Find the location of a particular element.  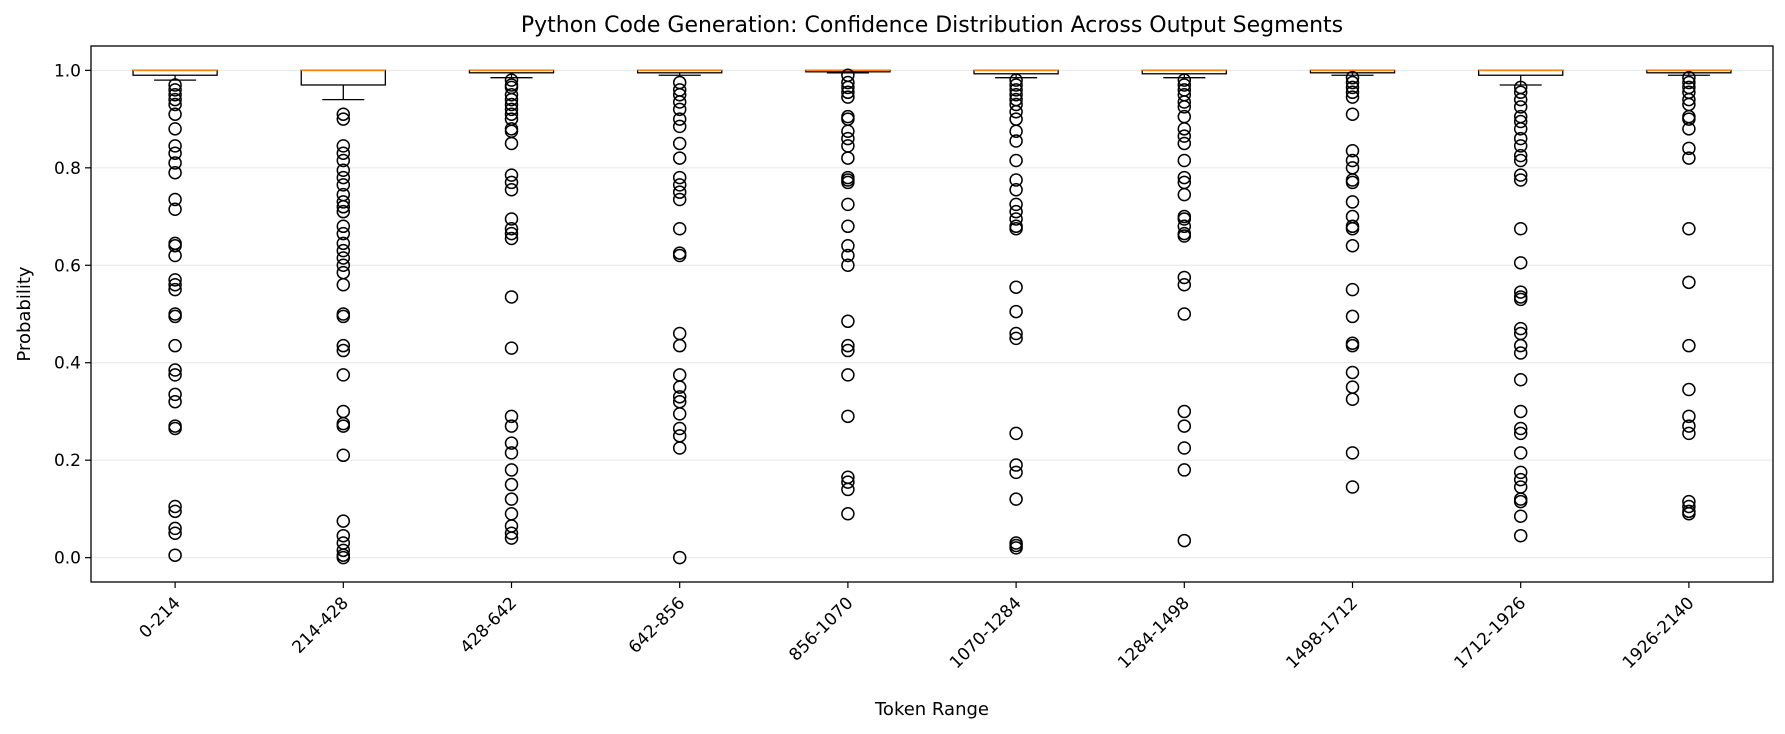

box-group-1712-1926 is located at coordinates (1521, 306).